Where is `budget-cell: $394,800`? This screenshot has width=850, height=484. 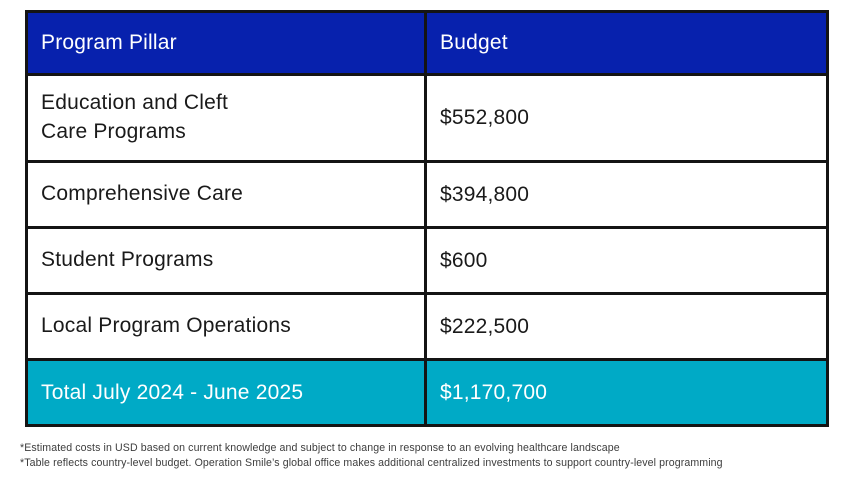 budget-cell: $394,800 is located at coordinates (626, 194).